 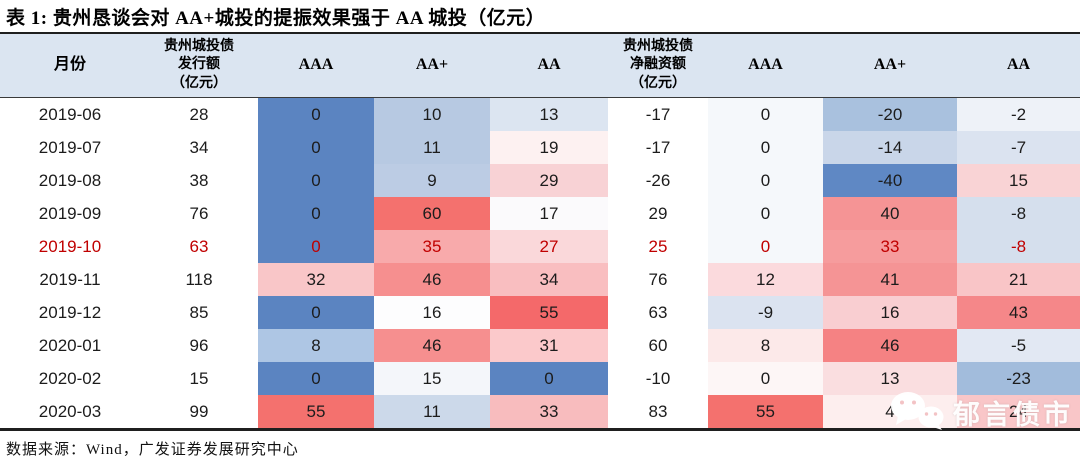 What do you see at coordinates (70, 279) in the screenshot?
I see `month-cell: 2019-11` at bounding box center [70, 279].